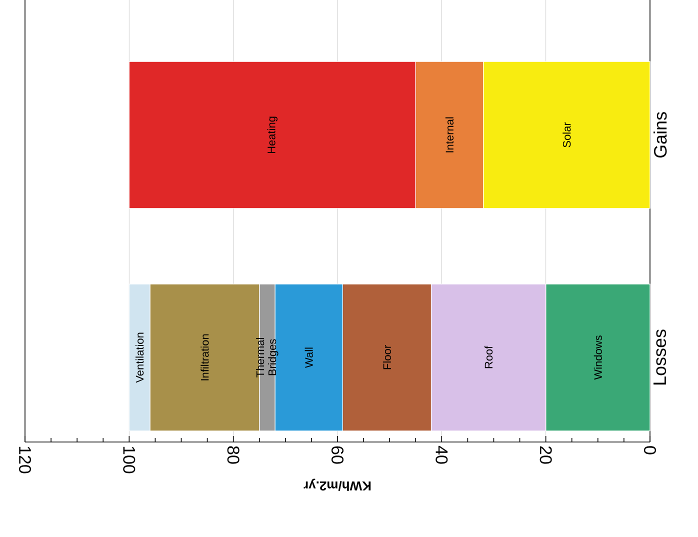  I want to click on series-label: Internal, so click(449, 134).